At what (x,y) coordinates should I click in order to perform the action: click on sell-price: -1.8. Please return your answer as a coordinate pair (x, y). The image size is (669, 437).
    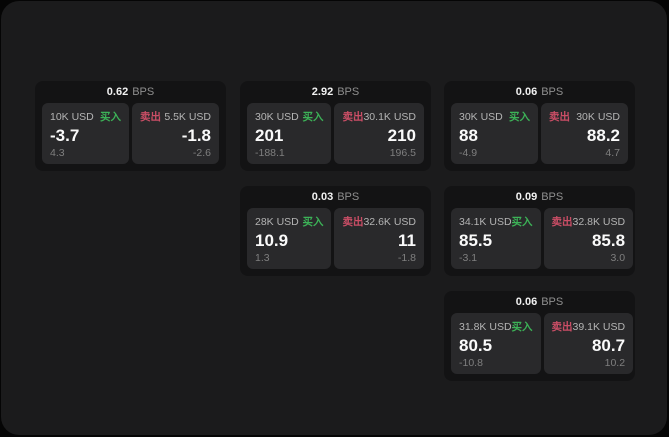
    Looking at the image, I should click on (196, 136).